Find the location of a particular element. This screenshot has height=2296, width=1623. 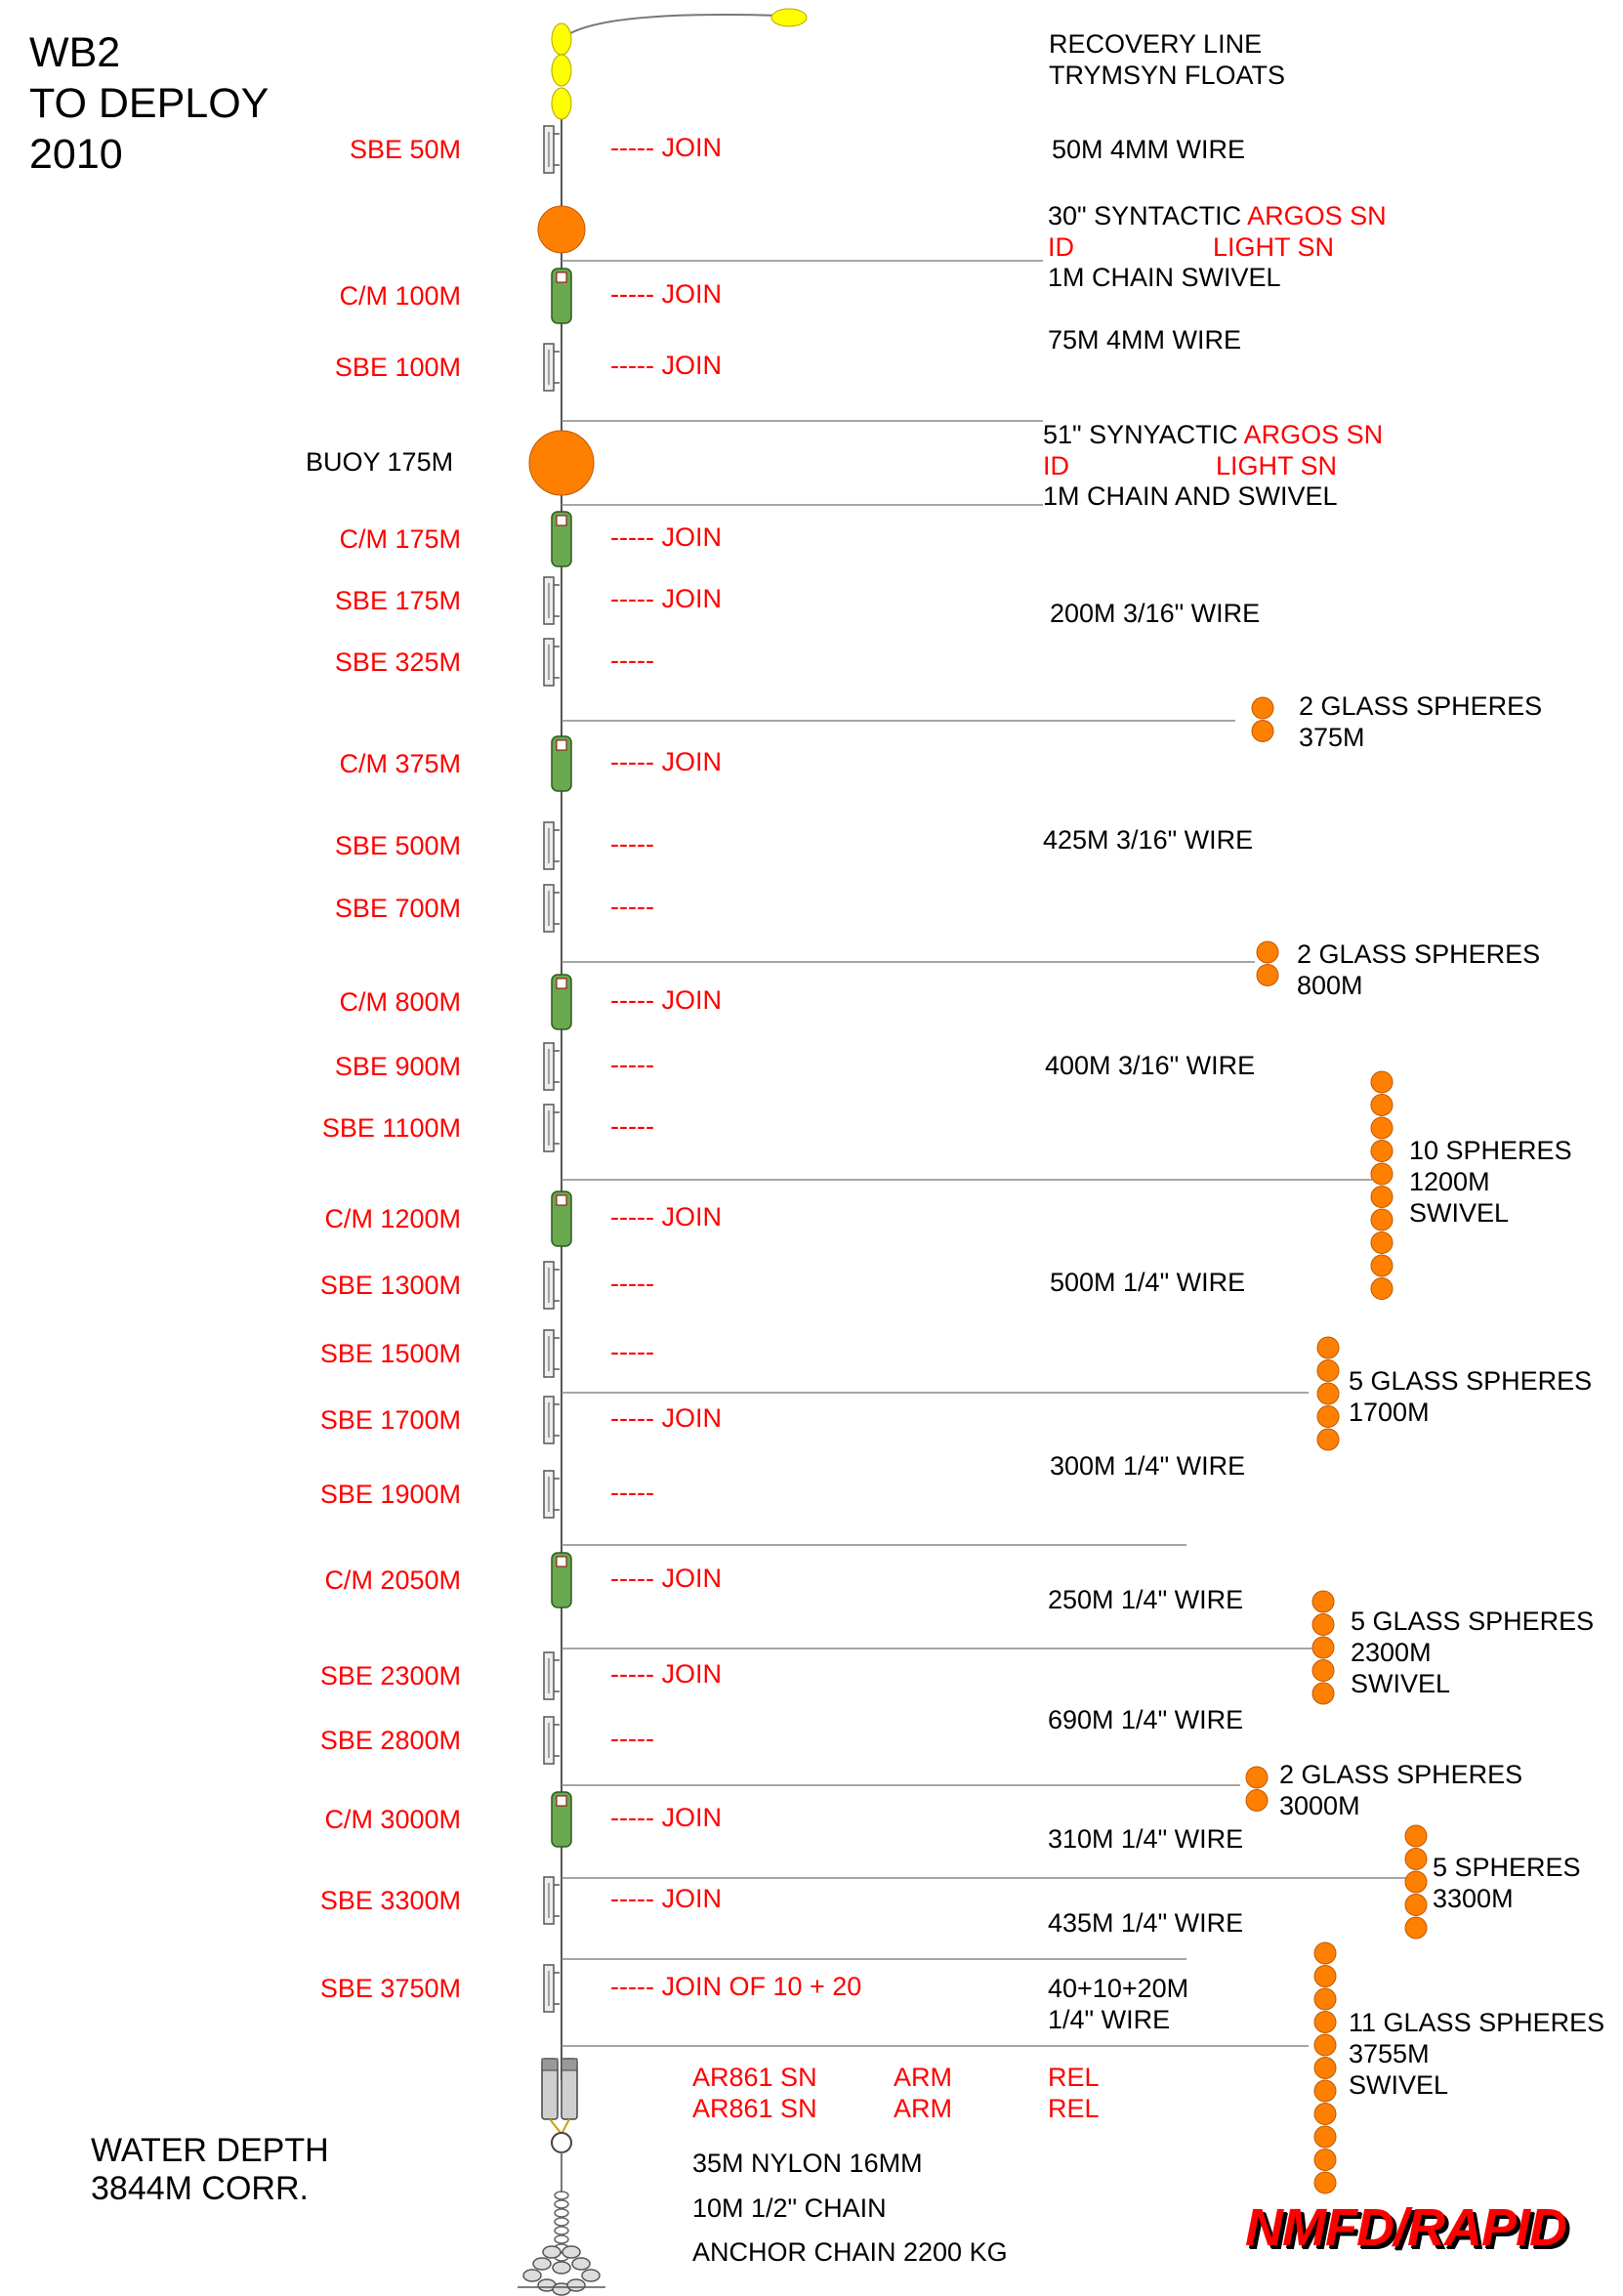

note-spheres-800-b: 800M is located at coordinates (1330, 985).